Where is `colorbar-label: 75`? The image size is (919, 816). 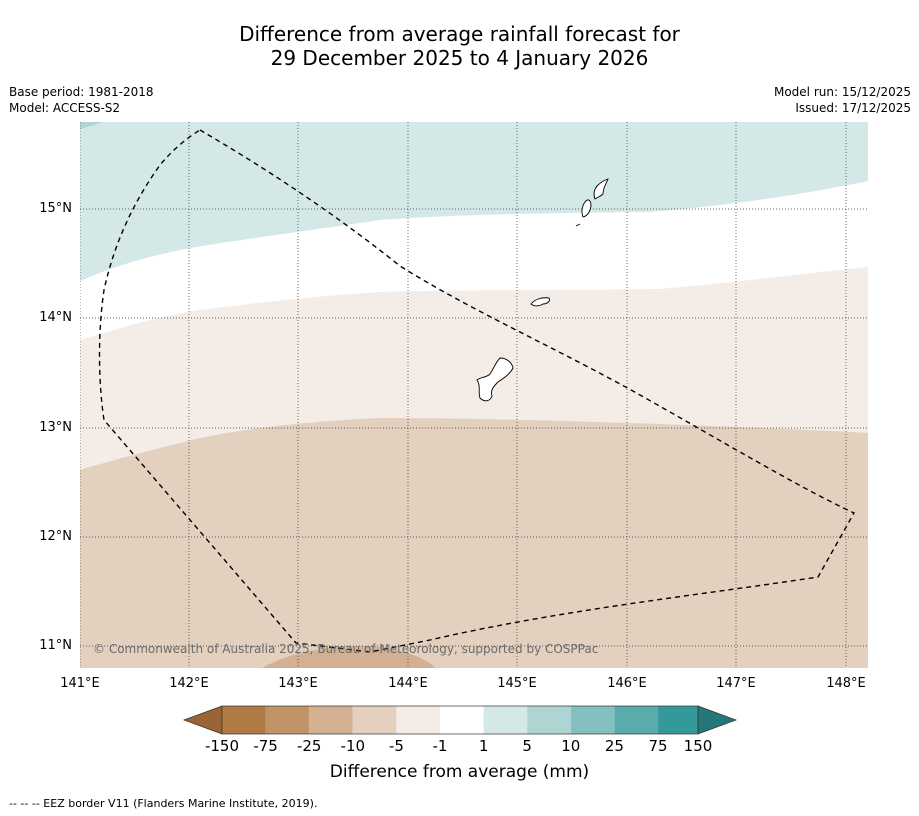 colorbar-label: 75 is located at coordinates (658, 746).